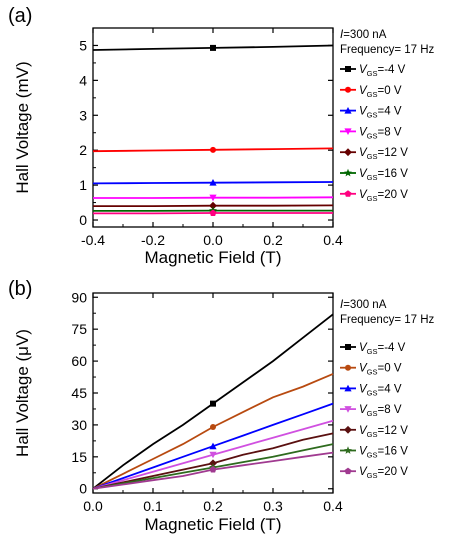 Image resolution: width=455 pixels, height=550 pixels. Describe the element at coordinates (83, 150) in the screenshot. I see `y-tick-label: 2` at that location.